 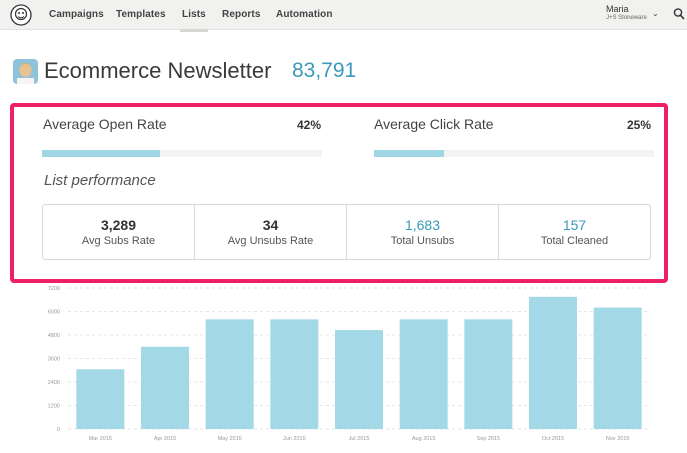 What do you see at coordinates (574, 225) in the screenshot?
I see `stat-value-link: 157` at bounding box center [574, 225].